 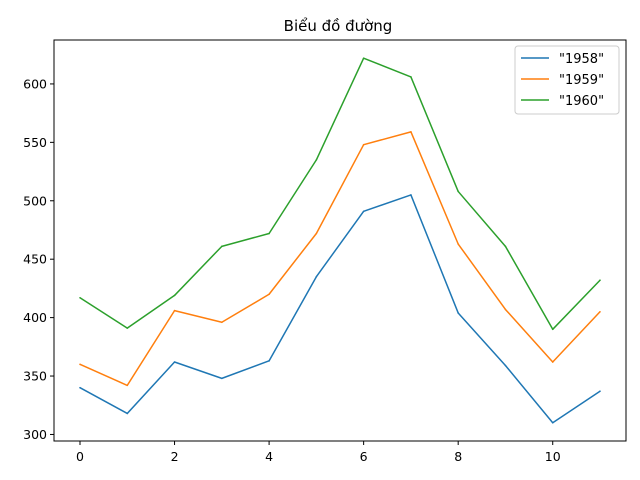 I want to click on legend-box, so click(x=567, y=80).